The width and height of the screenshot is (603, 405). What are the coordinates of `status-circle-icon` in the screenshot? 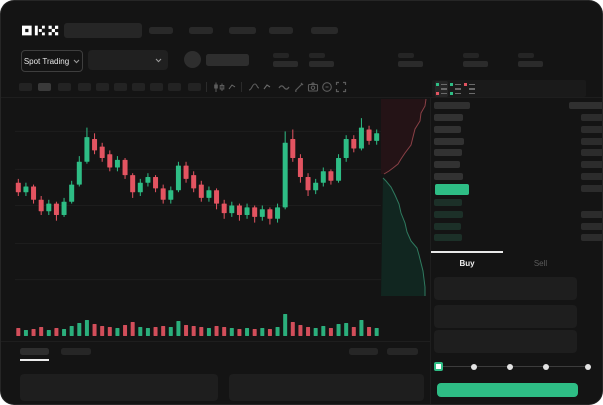 It's located at (327, 87).